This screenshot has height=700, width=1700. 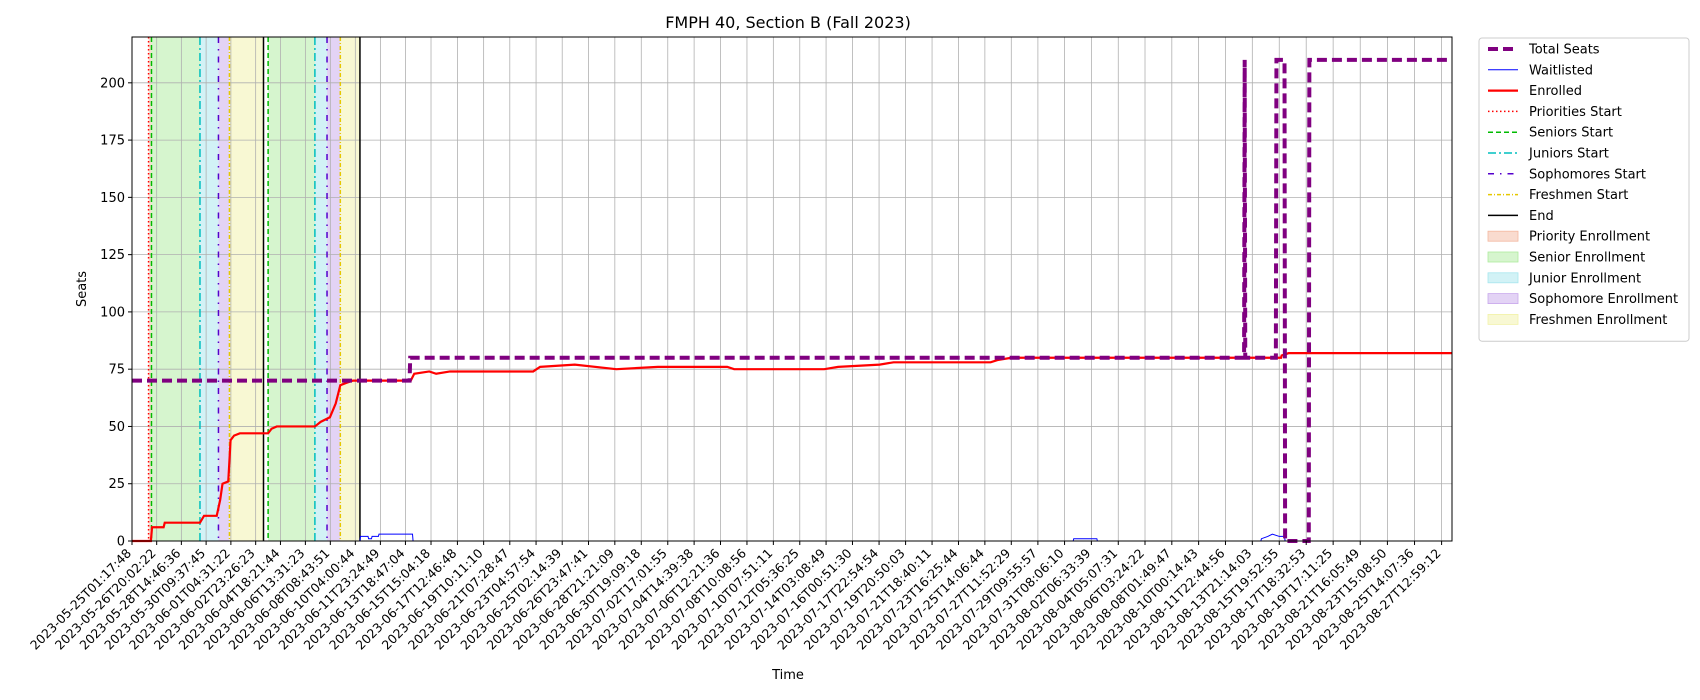 I want to click on legend-label-junior-enrollment: Junior Enrollment, so click(x=1584, y=278).